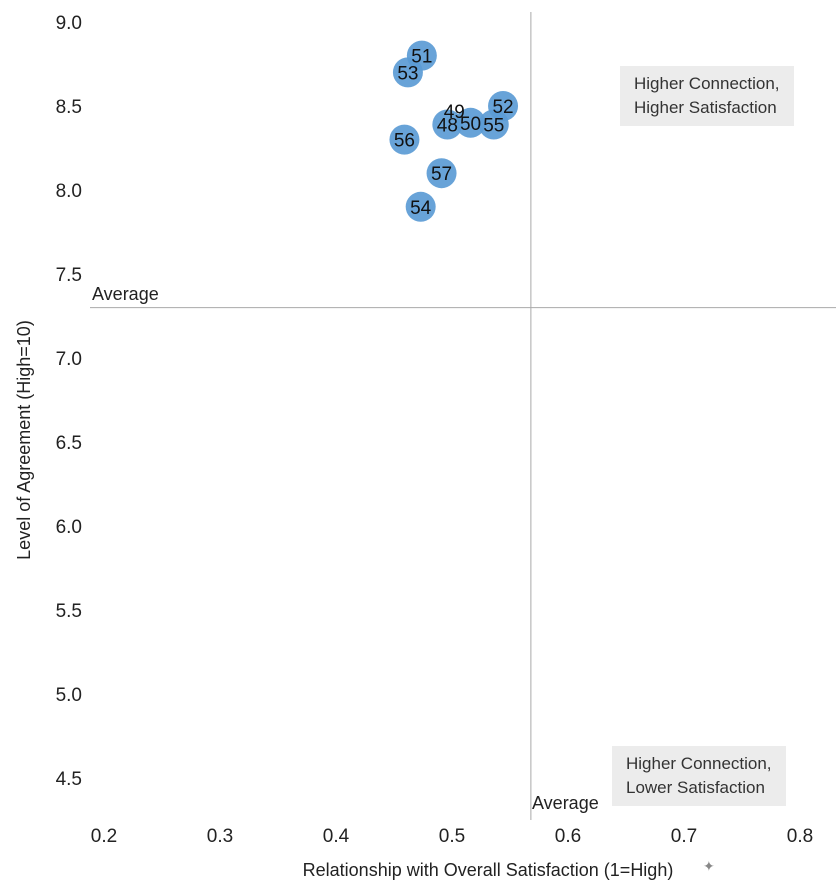 This screenshot has height=884, width=836. Describe the element at coordinates (69, 527) in the screenshot. I see `y-tick-label: 6.0` at that location.